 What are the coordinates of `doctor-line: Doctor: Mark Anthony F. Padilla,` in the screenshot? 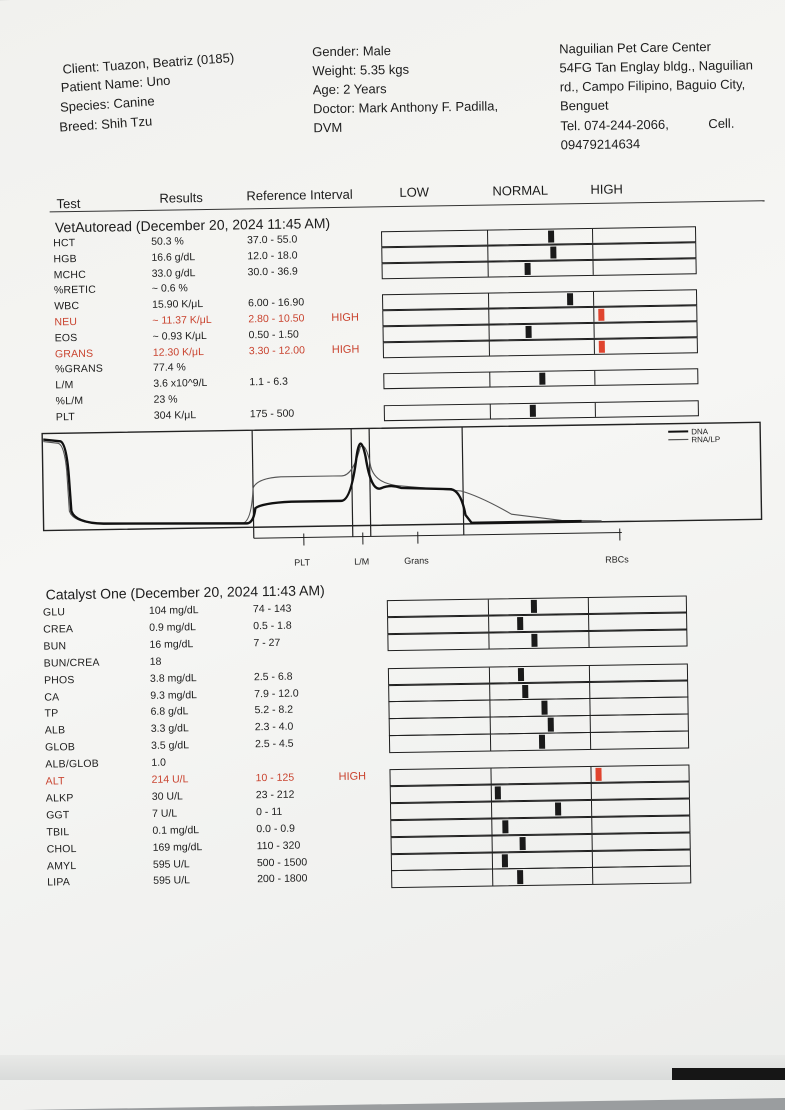 It's located at (405, 107).